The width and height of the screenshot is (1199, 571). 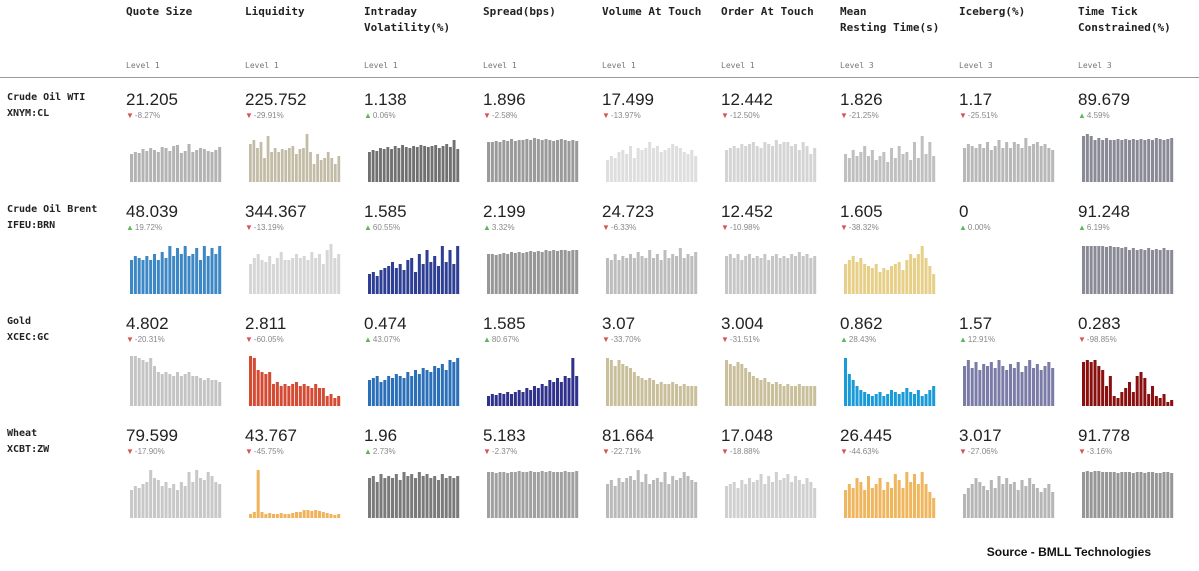 What do you see at coordinates (861, 211) in the screenshot?
I see `metric-value: 1.605` at bounding box center [861, 211].